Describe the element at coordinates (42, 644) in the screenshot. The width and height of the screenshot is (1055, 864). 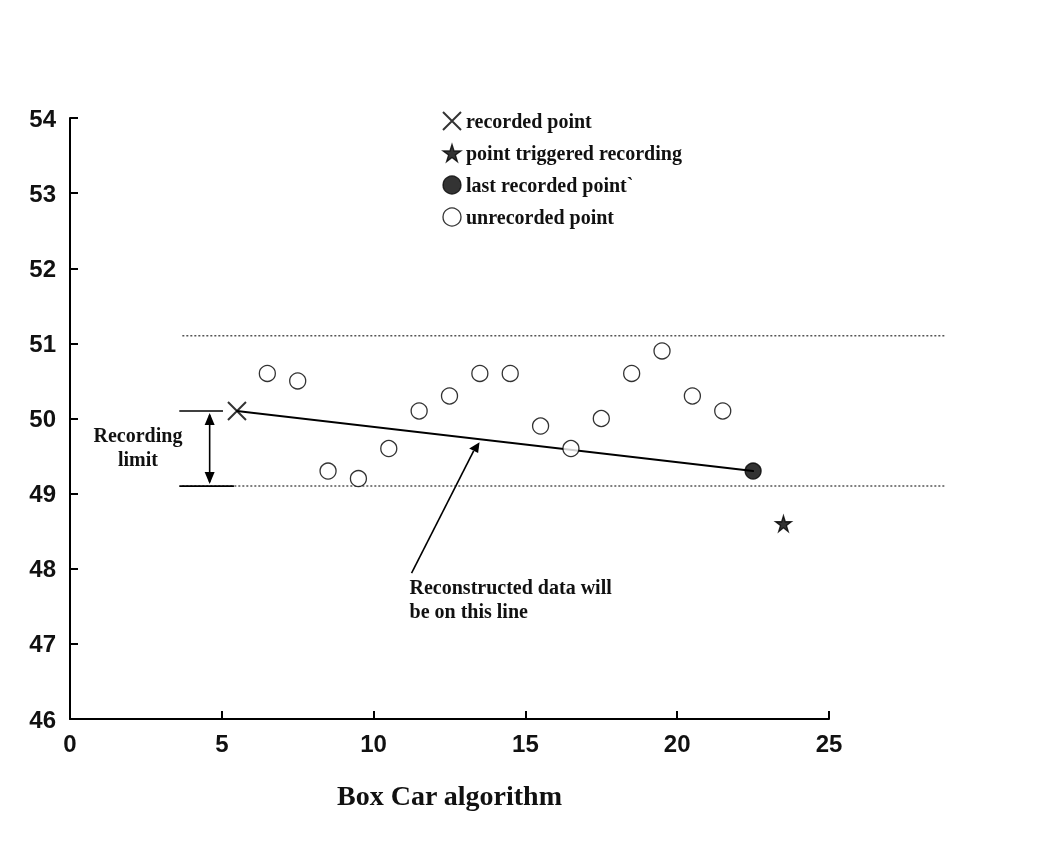
I see `y-tick-label: 47` at that location.